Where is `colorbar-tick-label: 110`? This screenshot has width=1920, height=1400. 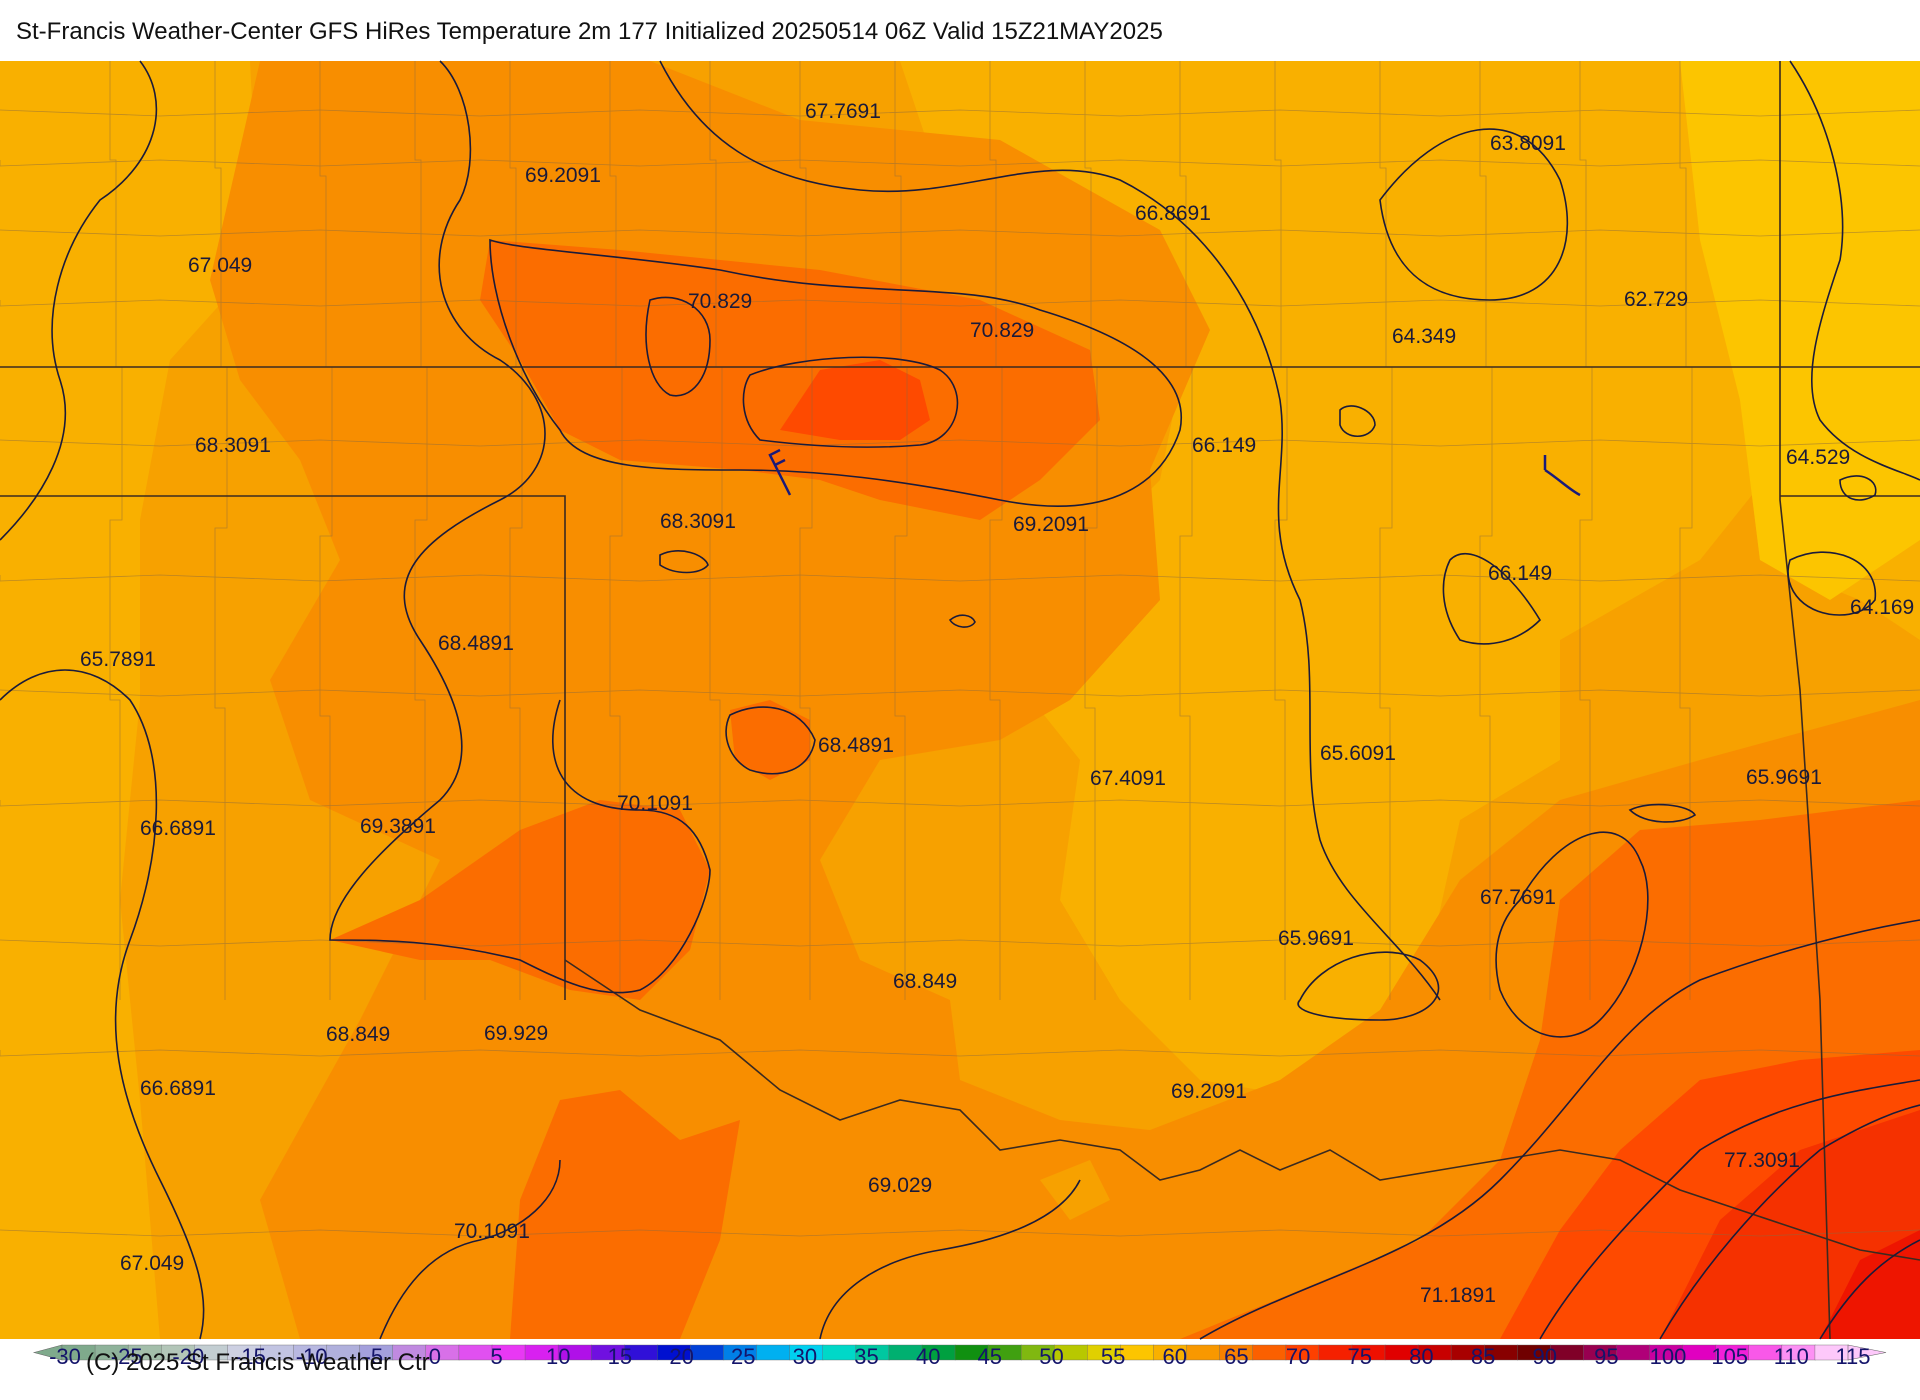 colorbar-tick-label: 110 is located at coordinates (1791, 1356).